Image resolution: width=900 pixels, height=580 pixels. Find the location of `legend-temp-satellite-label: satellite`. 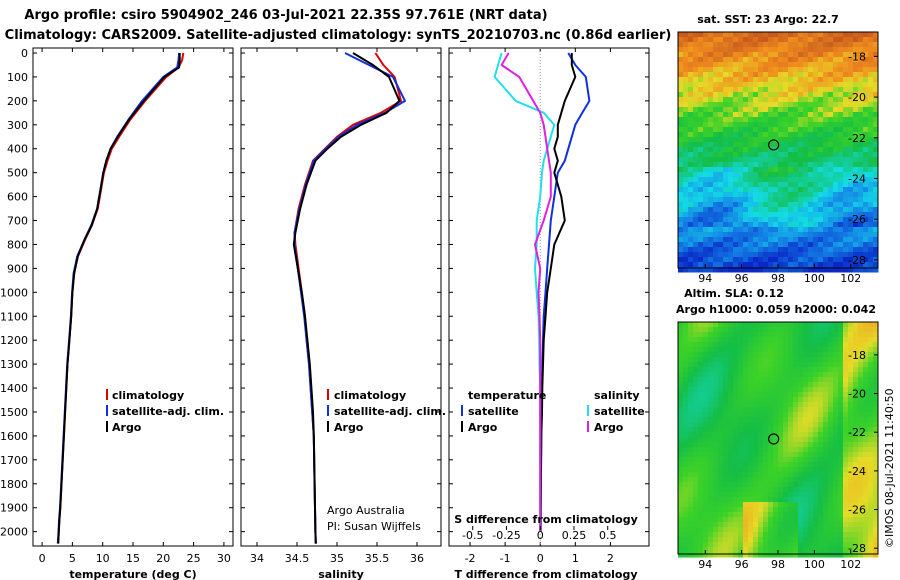

legend-temp-satellite-label: satellite is located at coordinates (493, 411).